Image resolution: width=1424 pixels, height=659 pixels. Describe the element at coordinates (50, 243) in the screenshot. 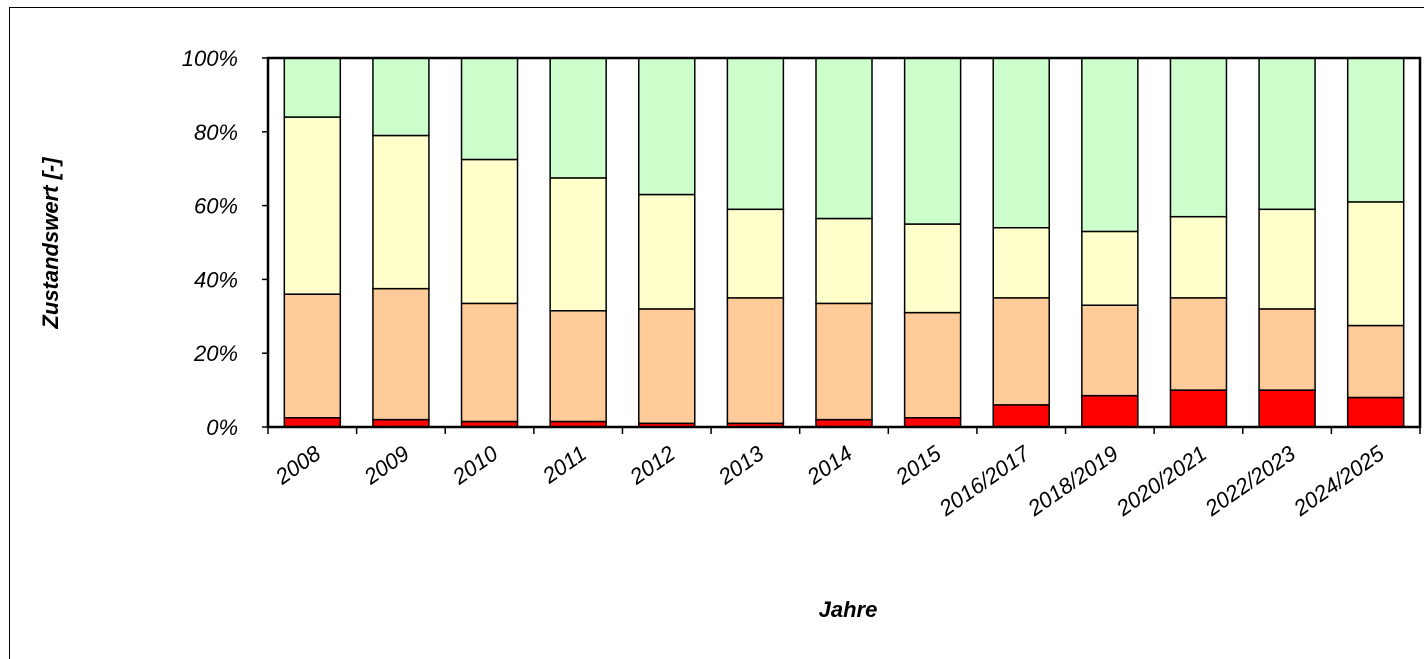

I see `y-axis-title: Zustandswert [-]` at that location.